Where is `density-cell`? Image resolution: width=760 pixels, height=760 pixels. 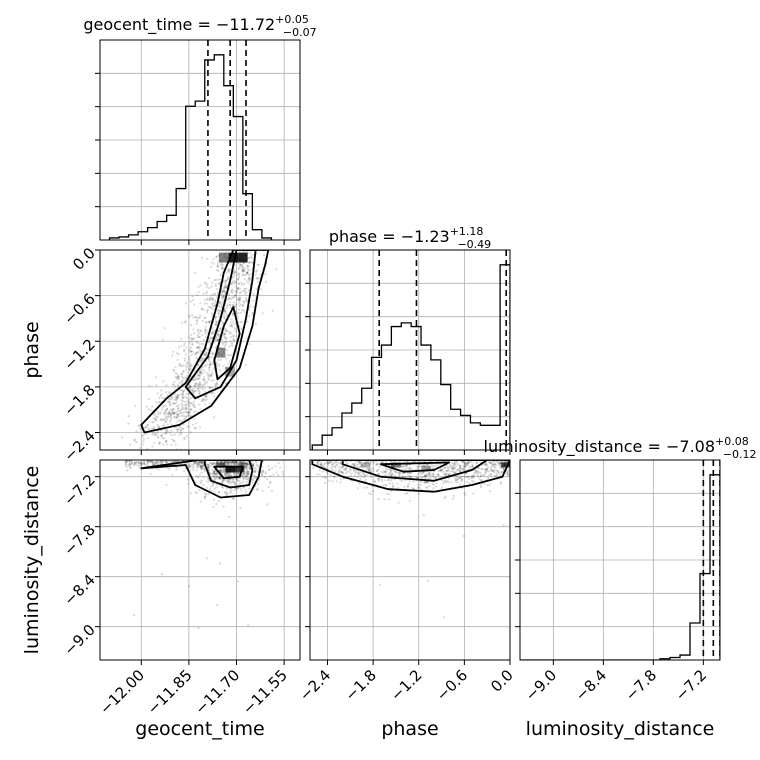
density-cell is located at coordinates (233, 257).